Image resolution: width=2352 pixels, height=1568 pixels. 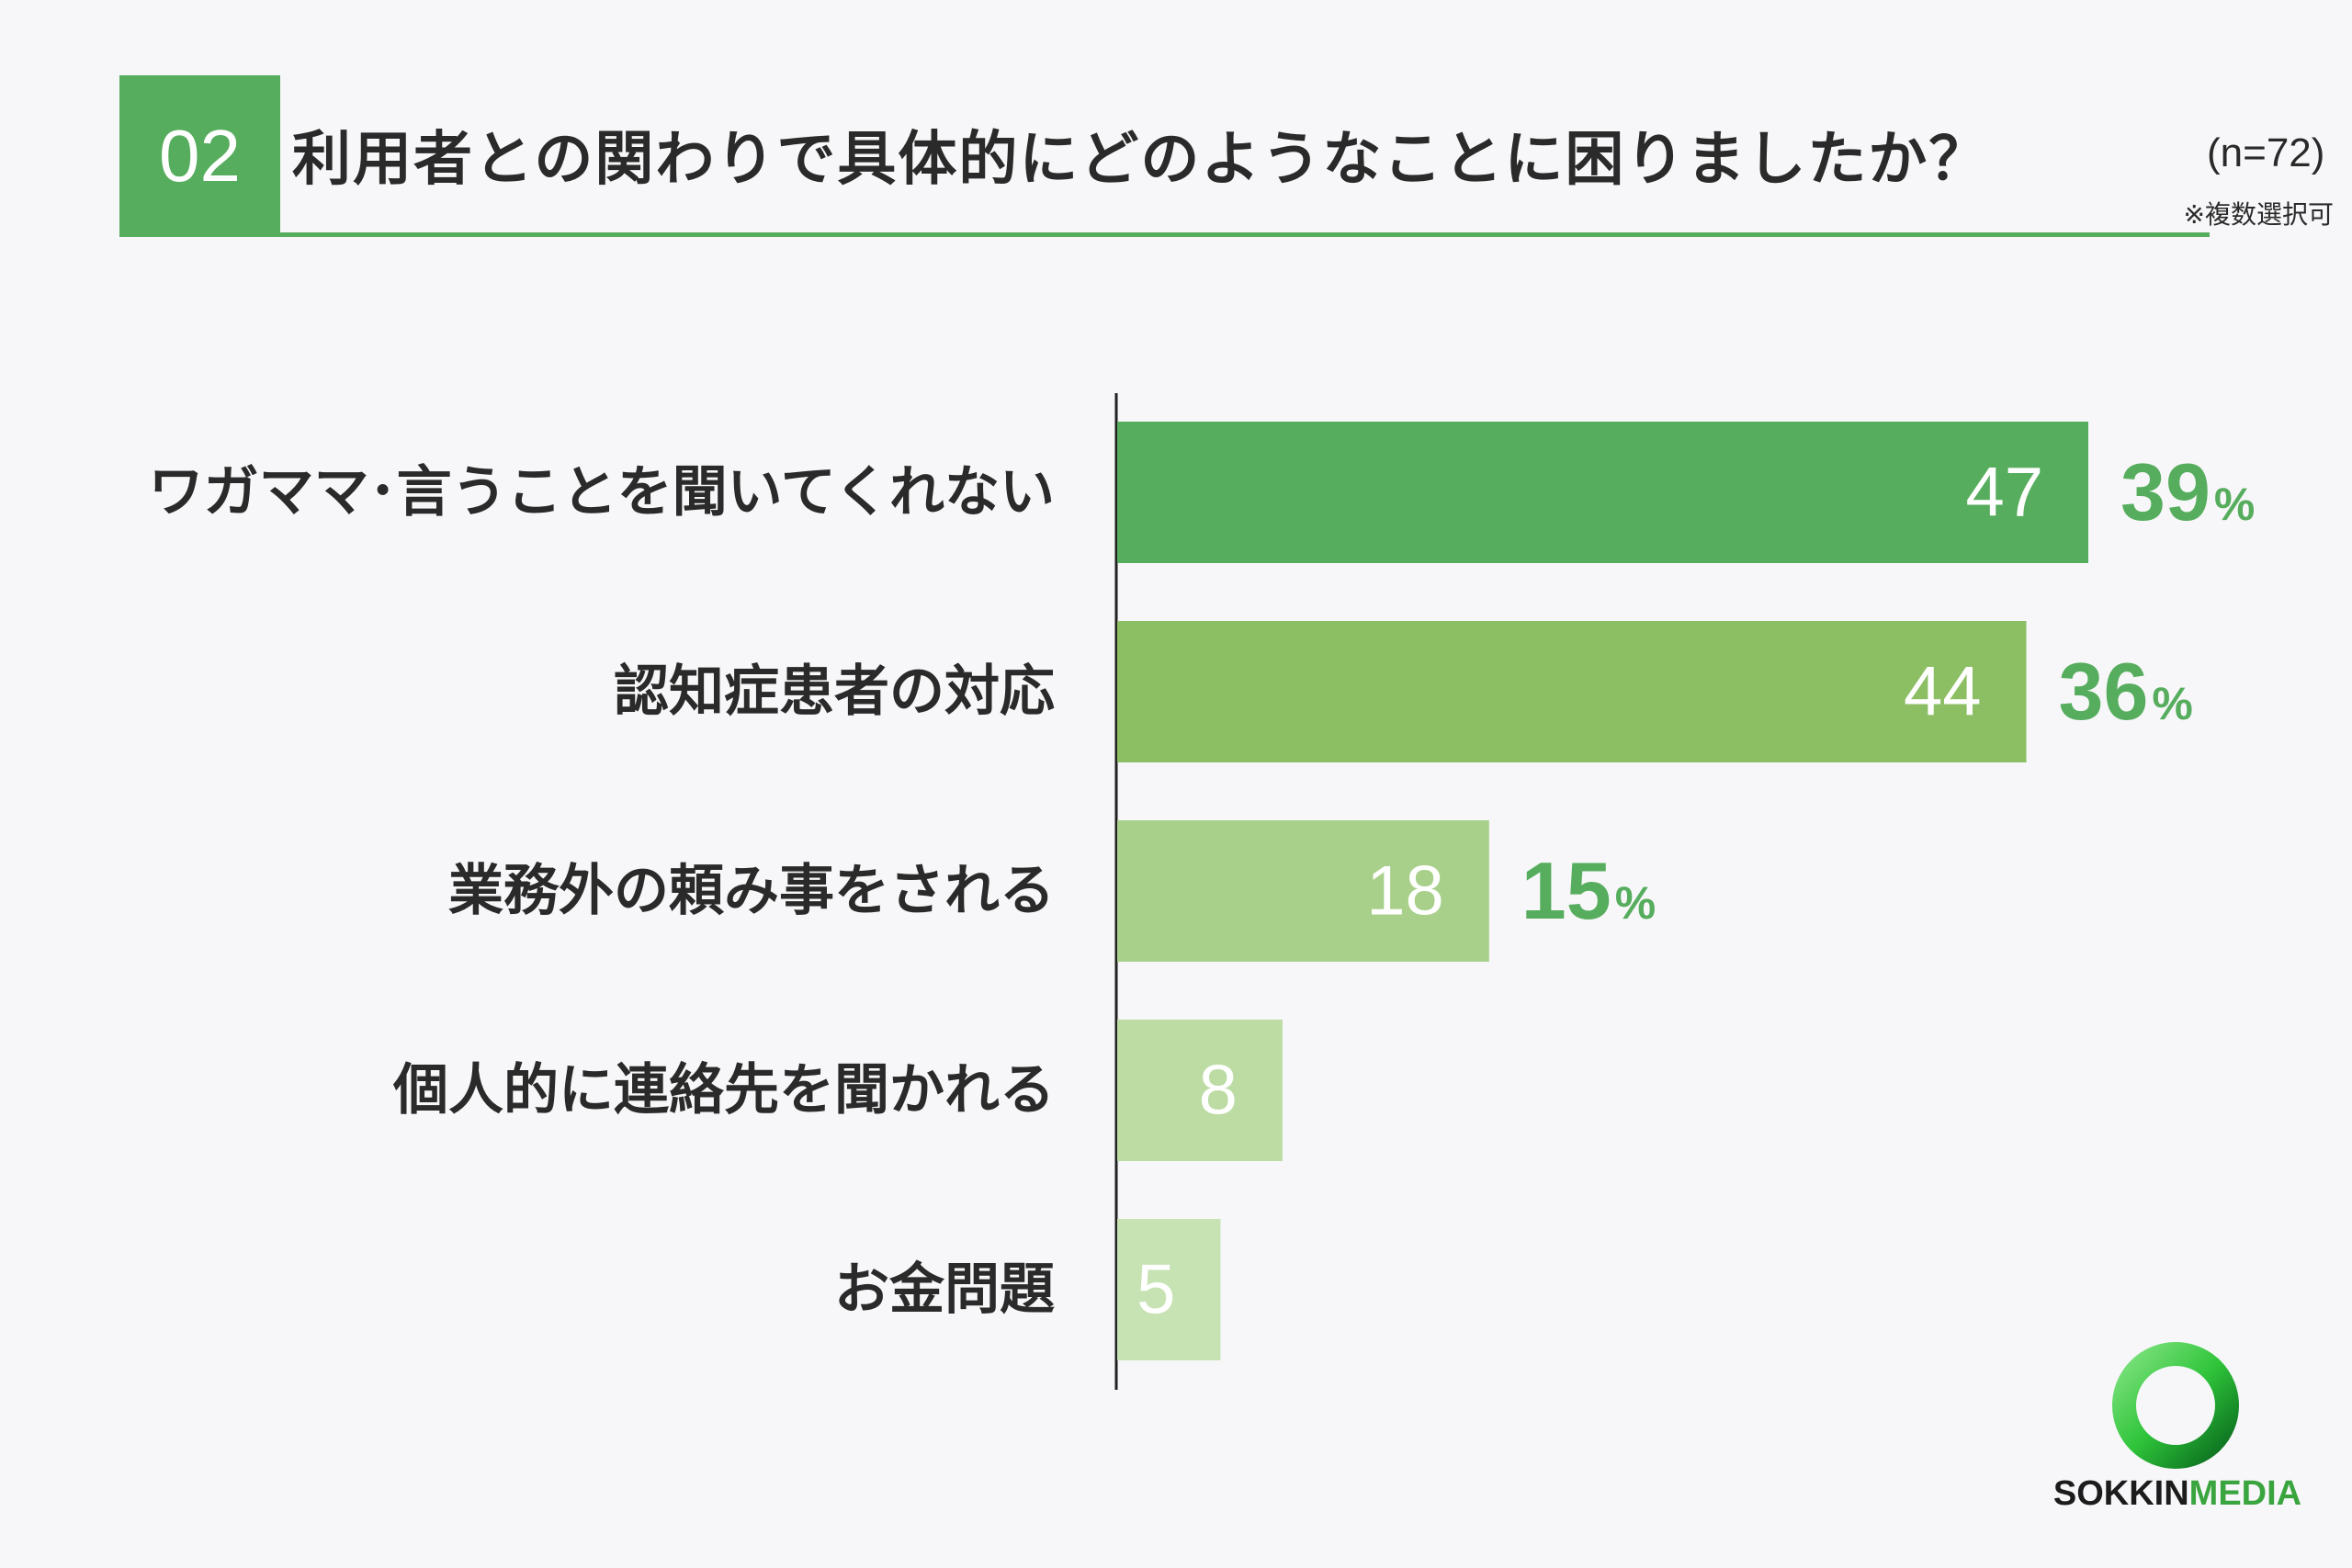 What do you see at coordinates (1218, 1091) in the screenshot?
I see `value-label-4: 8` at bounding box center [1218, 1091].